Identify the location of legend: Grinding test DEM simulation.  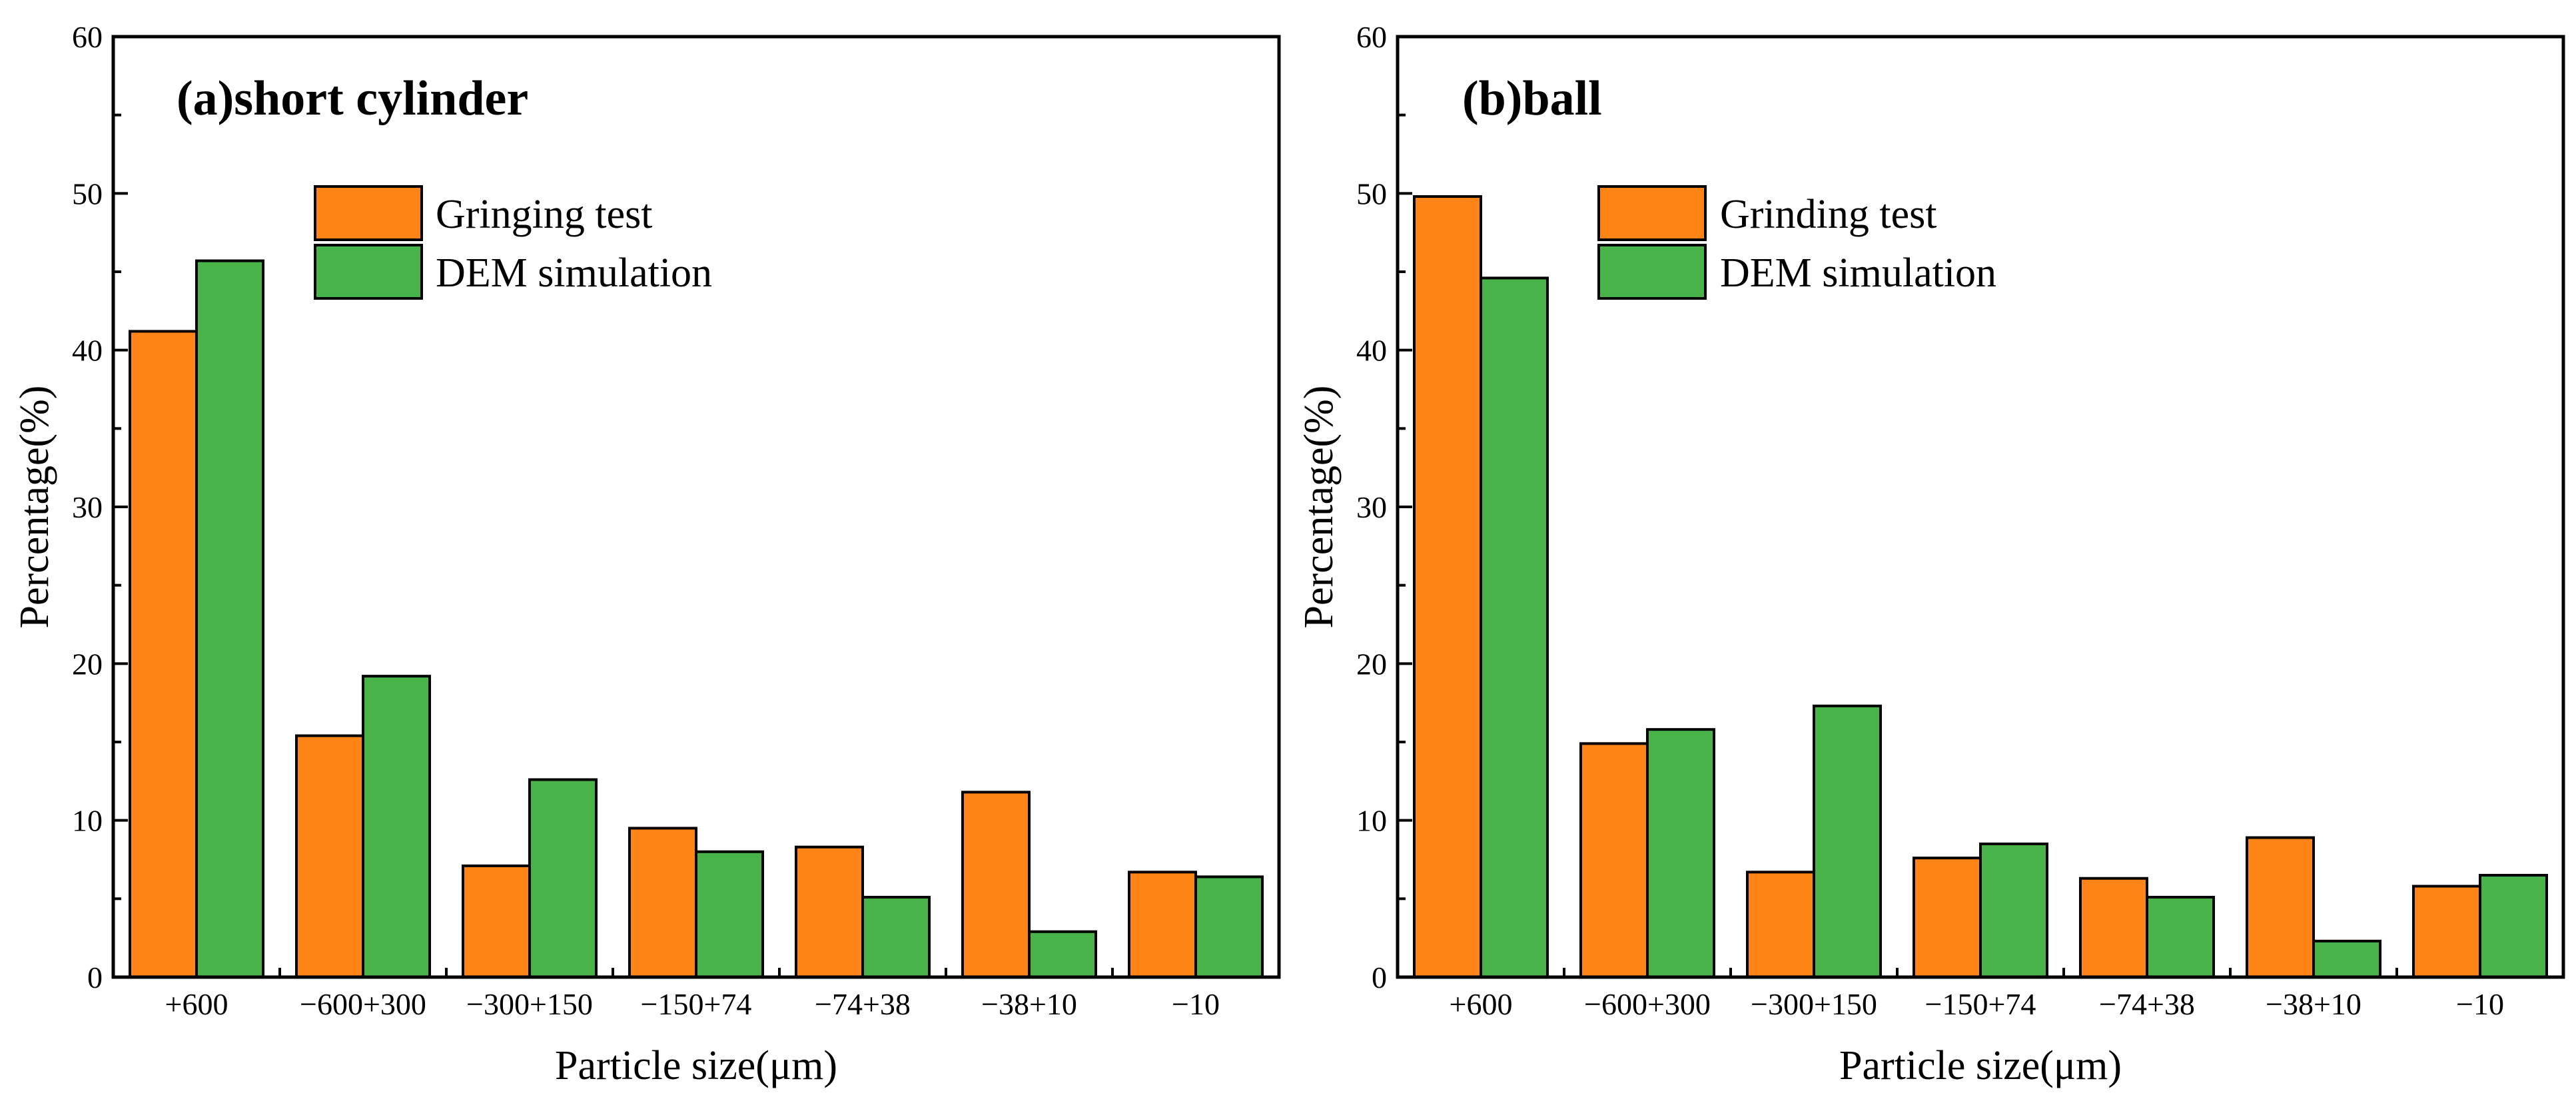
(1797, 242).